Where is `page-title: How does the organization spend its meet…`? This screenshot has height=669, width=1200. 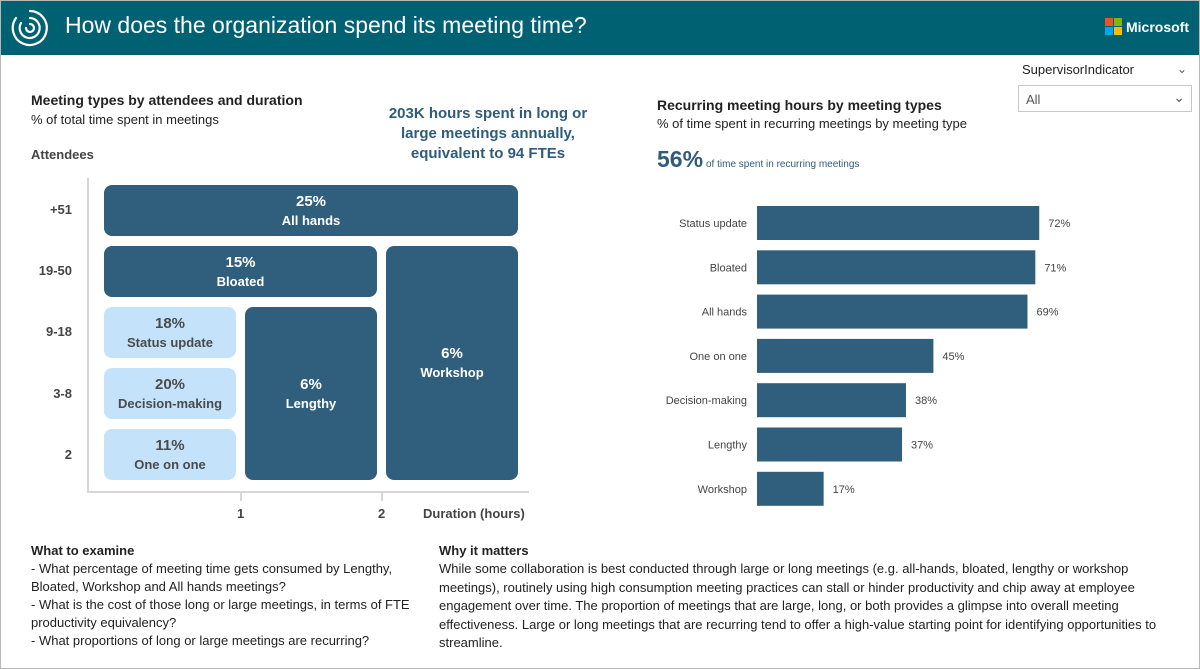
page-title: How does the organization spend its meet… is located at coordinates (326, 25).